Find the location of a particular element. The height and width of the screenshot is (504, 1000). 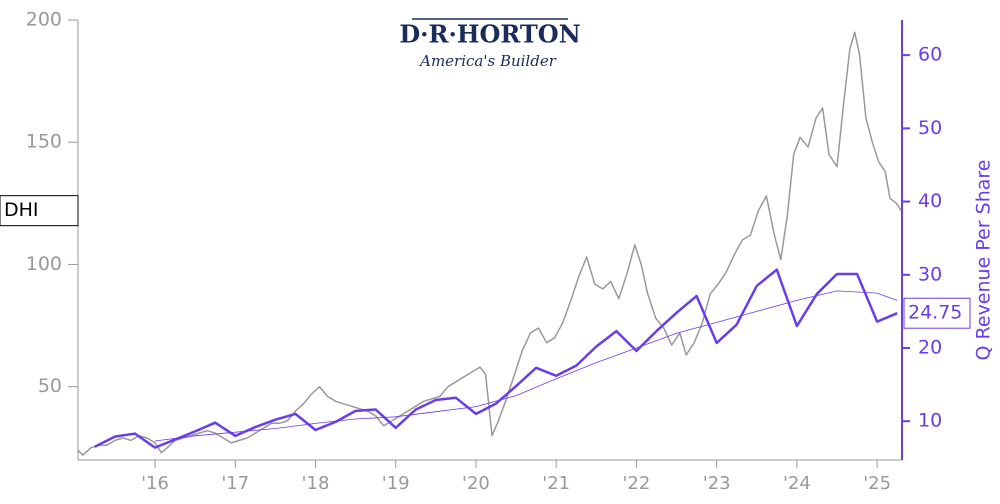

x-tick-label: '18 is located at coordinates (316, 483).